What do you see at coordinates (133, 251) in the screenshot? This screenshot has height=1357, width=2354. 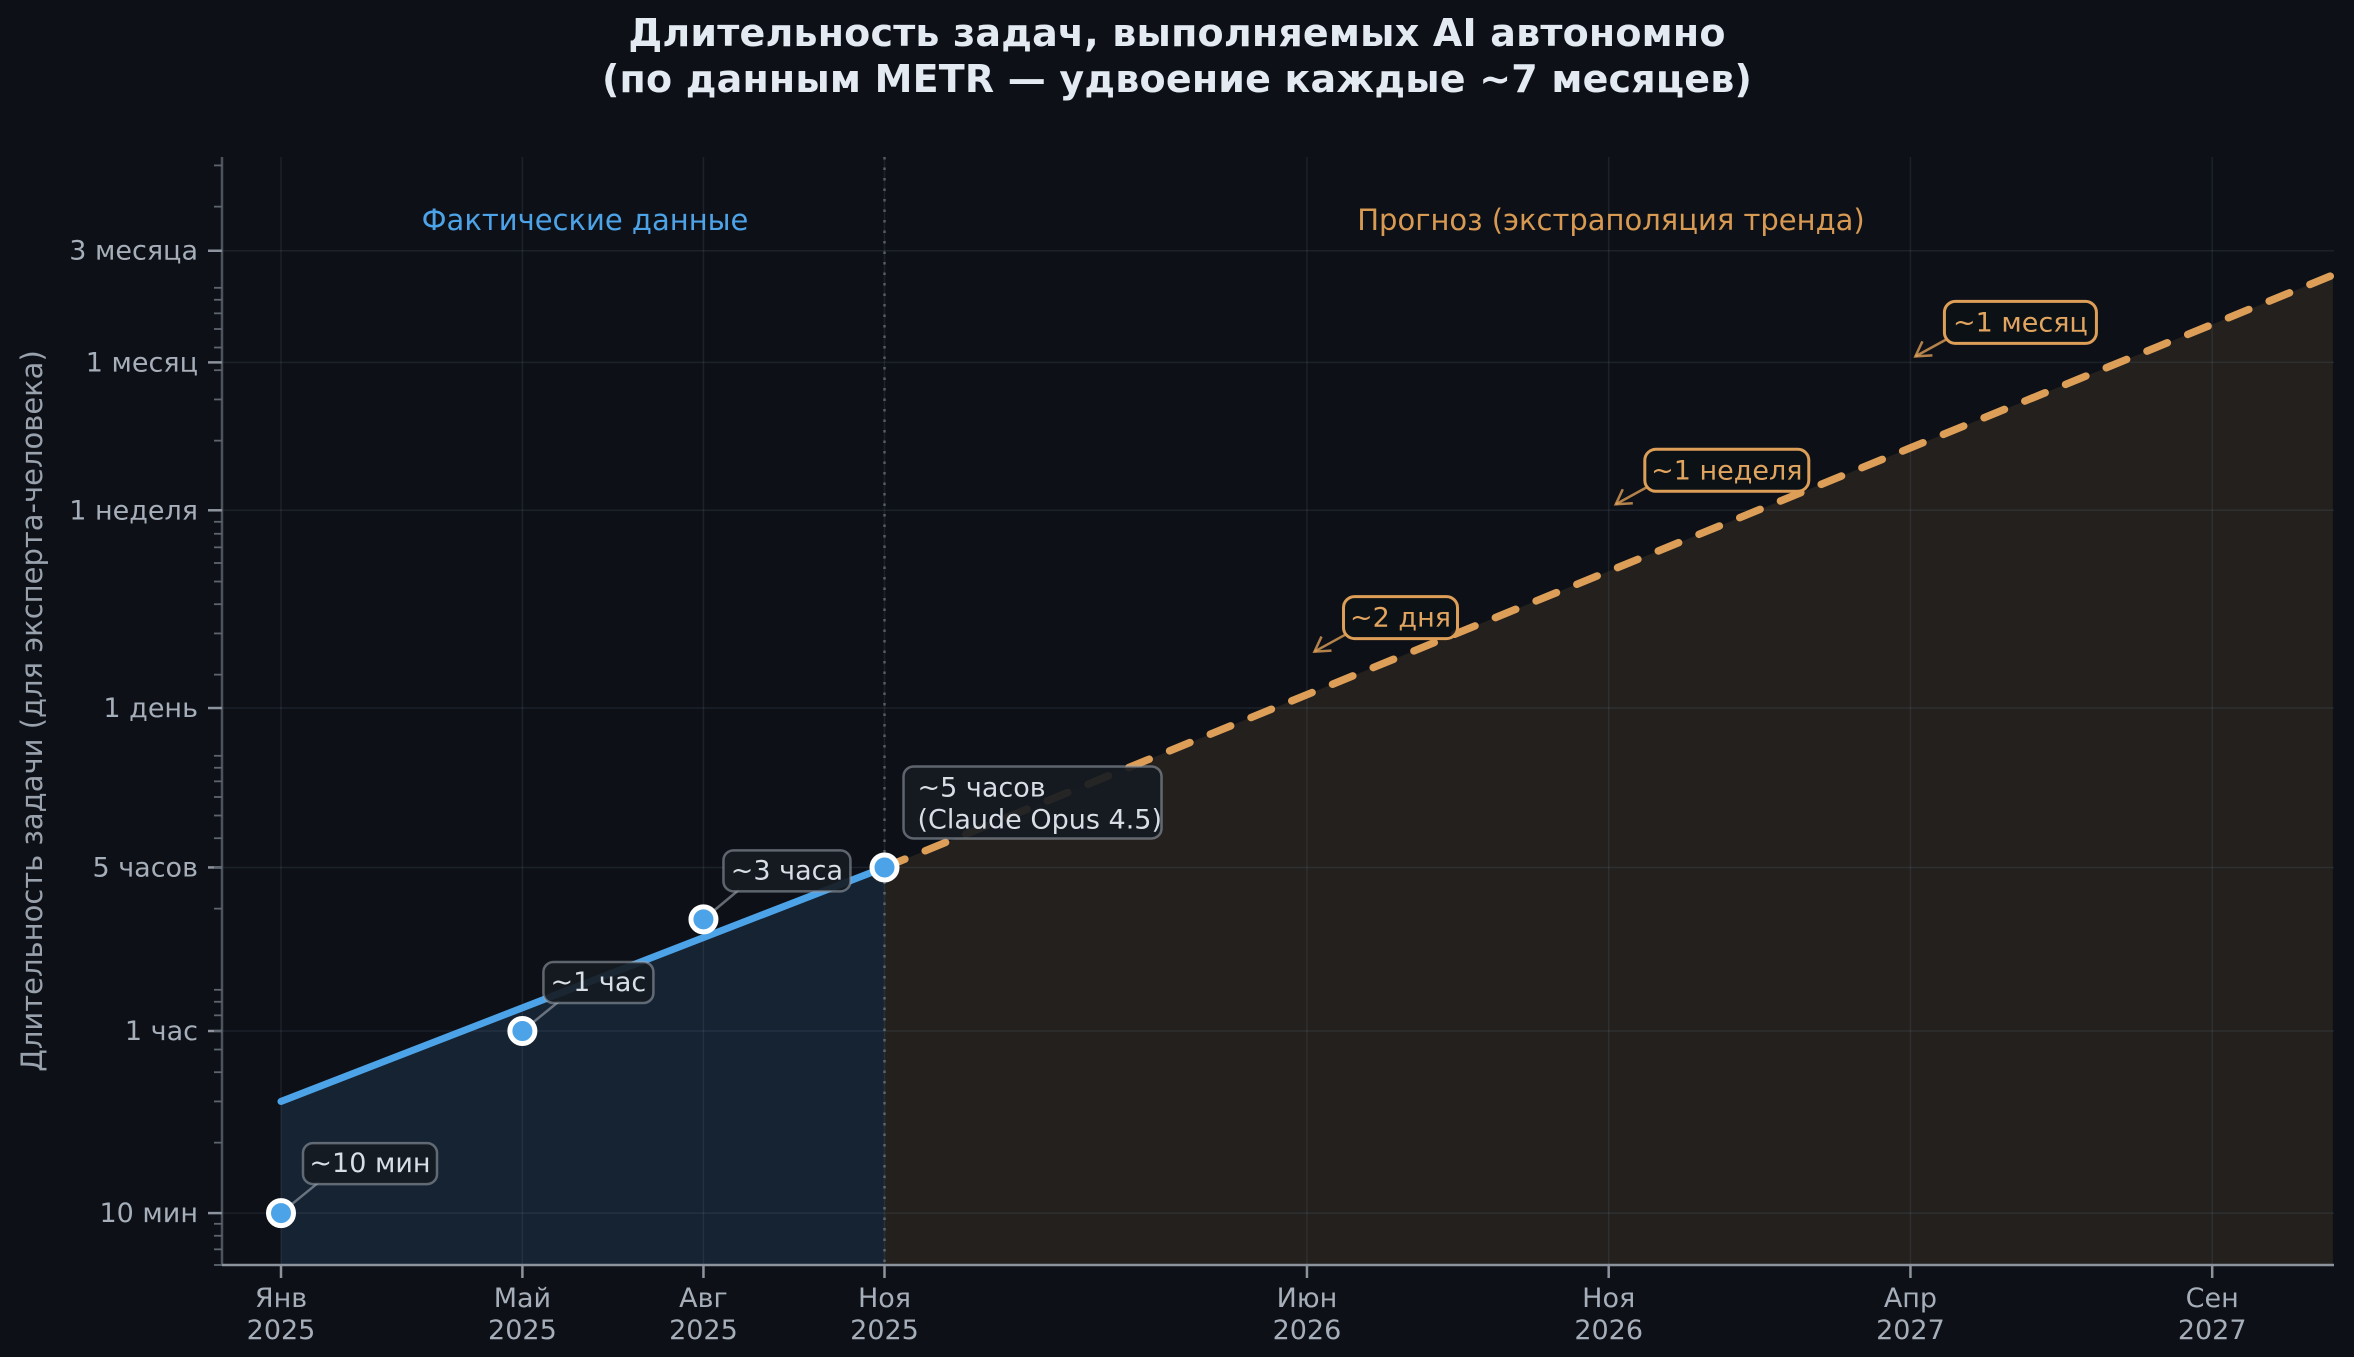 I see `y-tick-label: 3 месяца` at bounding box center [133, 251].